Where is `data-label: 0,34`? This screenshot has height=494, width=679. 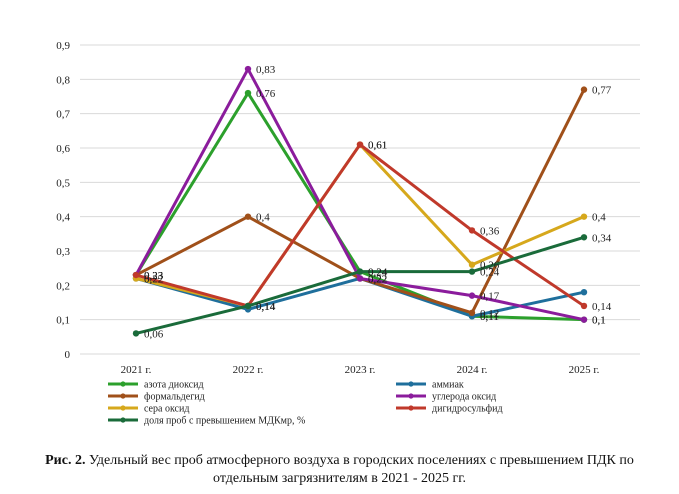
data-label: 0,34 is located at coordinates (602, 238).